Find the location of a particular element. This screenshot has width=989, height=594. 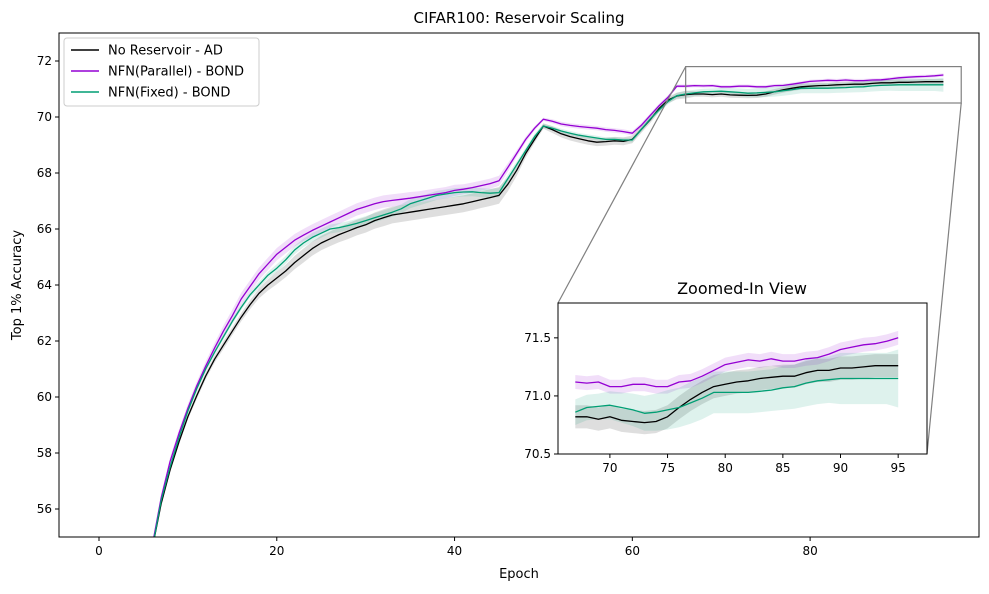

chart-title: CIFAR100: Reservoir Scaling is located at coordinates (519, 18).